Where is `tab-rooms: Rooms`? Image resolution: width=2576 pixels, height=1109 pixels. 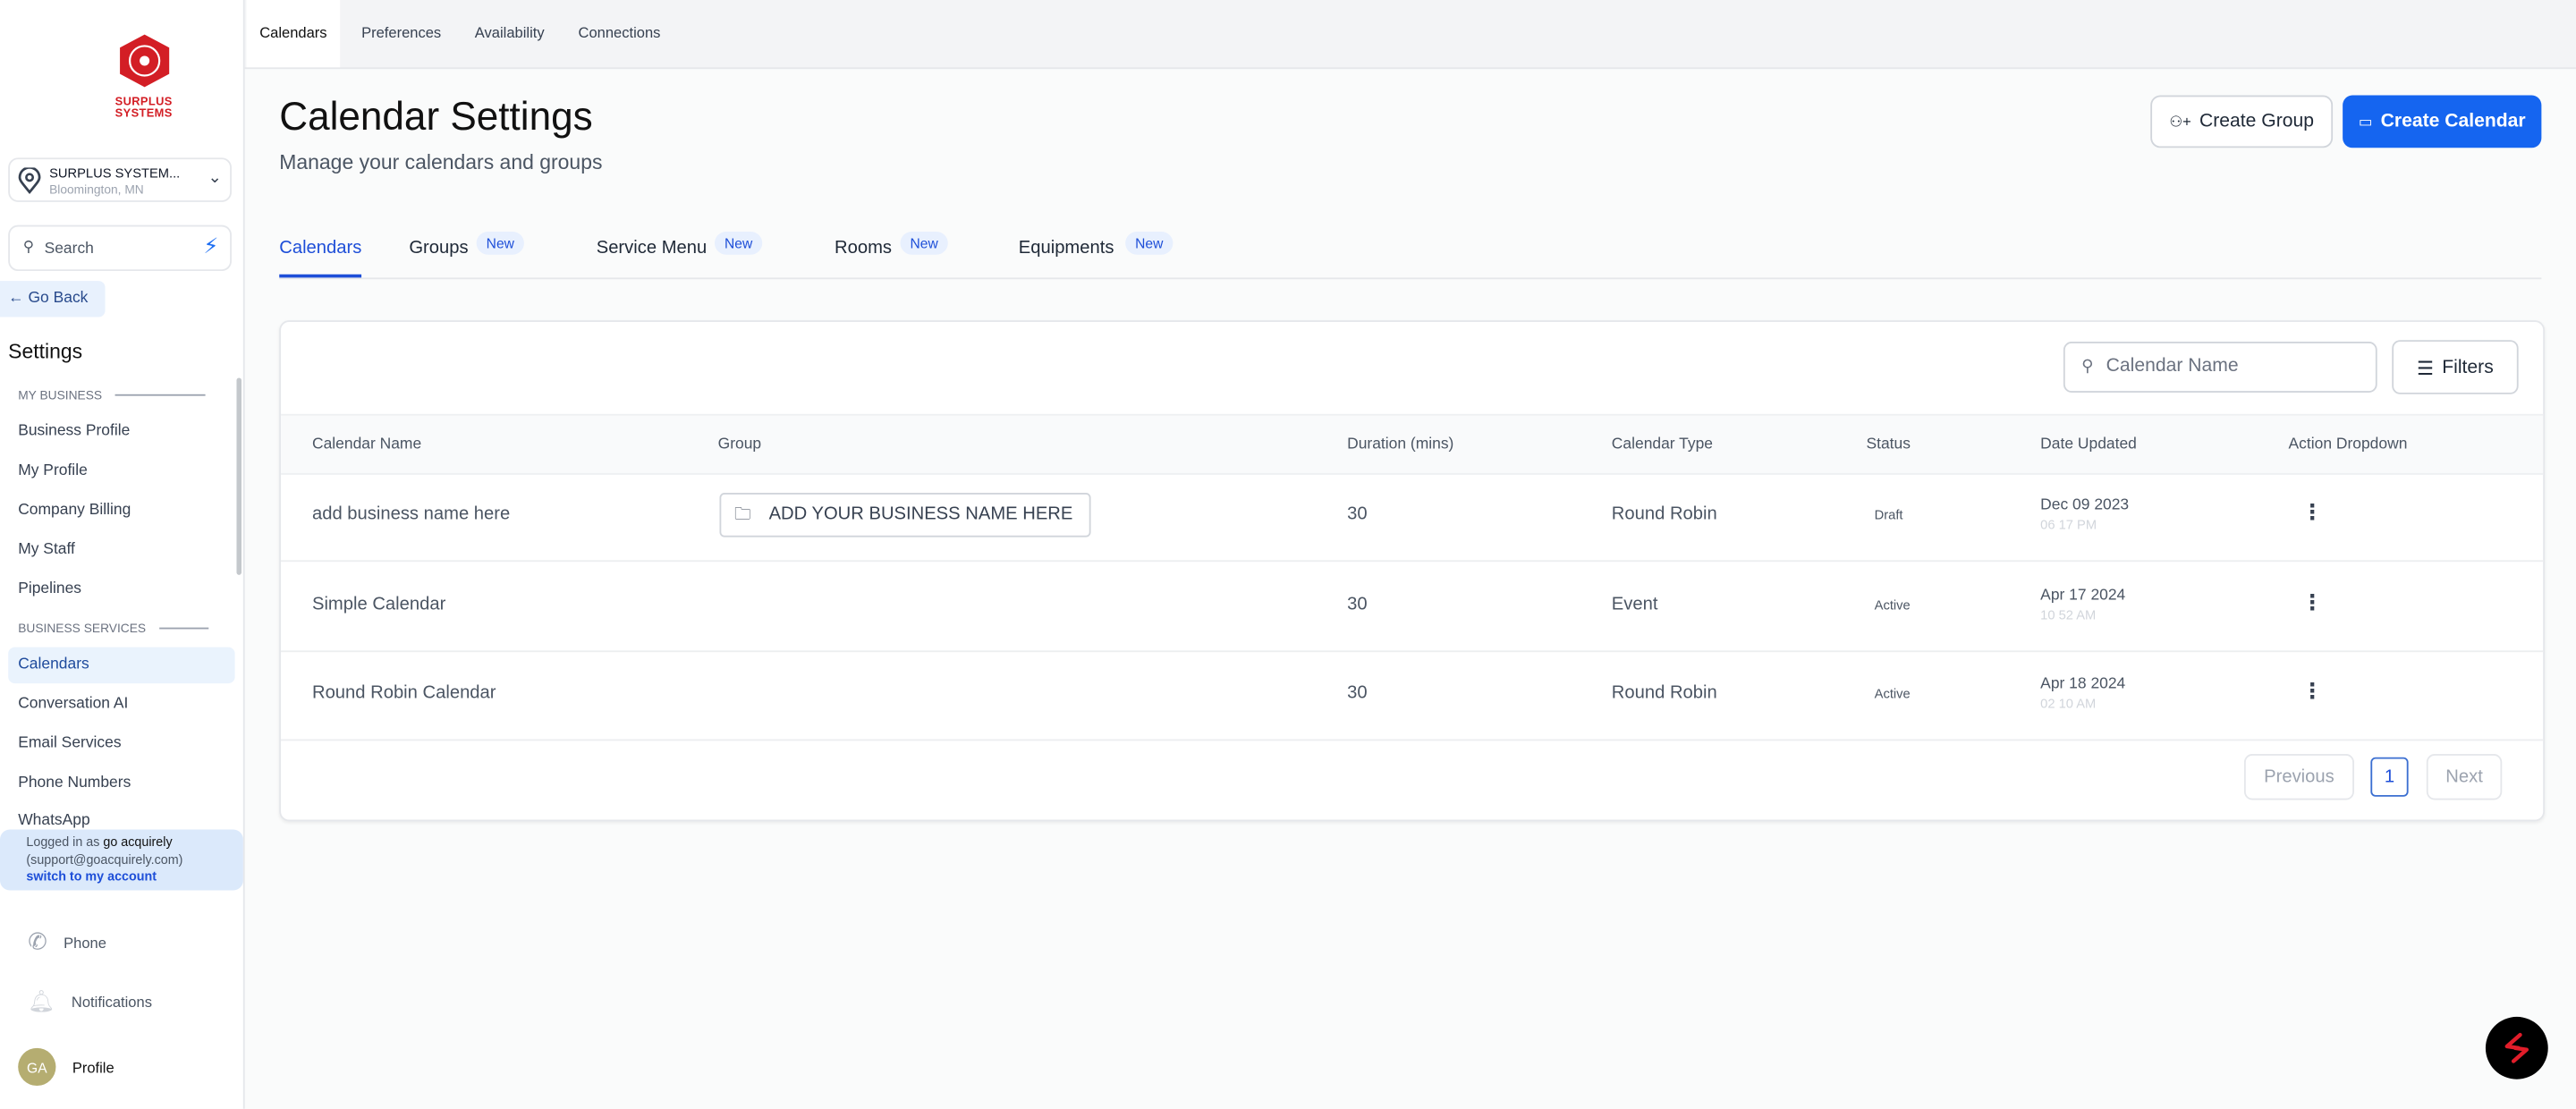 tab-rooms: Rooms is located at coordinates (864, 248).